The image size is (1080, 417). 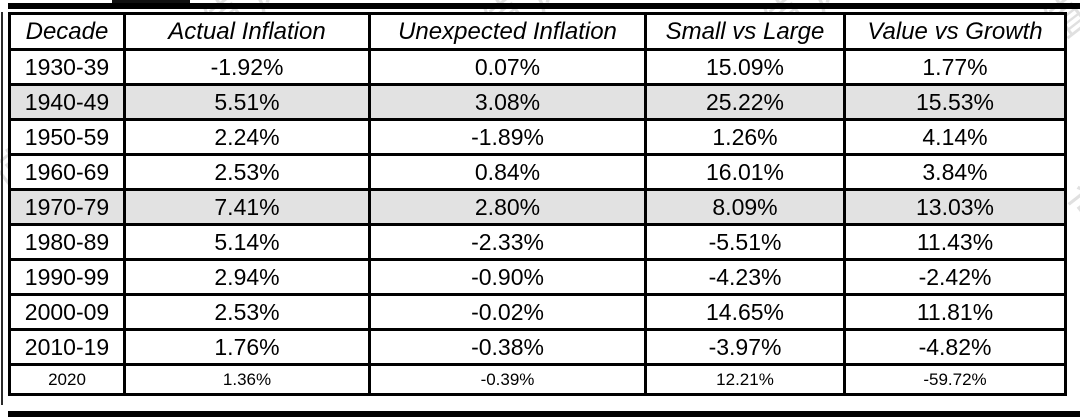 What do you see at coordinates (507, 312) in the screenshot?
I see `value-cell: -0.02%` at bounding box center [507, 312].